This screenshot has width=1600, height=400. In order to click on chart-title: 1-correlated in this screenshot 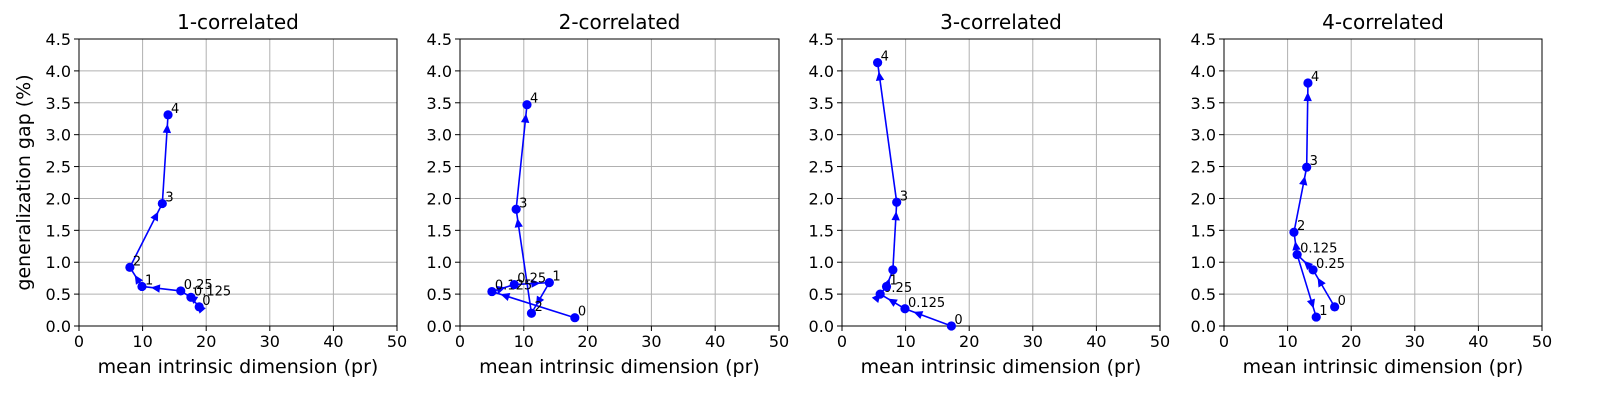, I will do `click(238, 22)`.